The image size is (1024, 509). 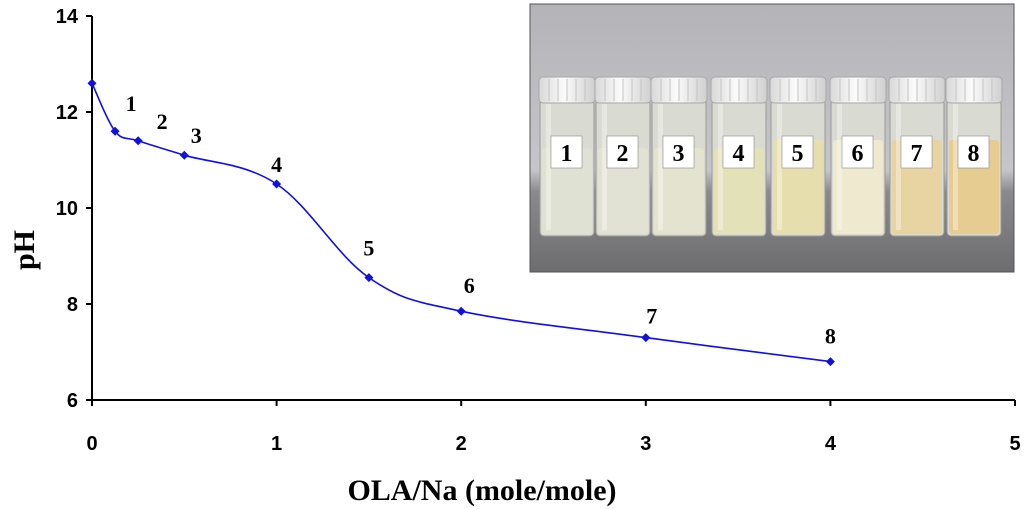 What do you see at coordinates (276, 444) in the screenshot?
I see `x-tick-label: 1` at bounding box center [276, 444].